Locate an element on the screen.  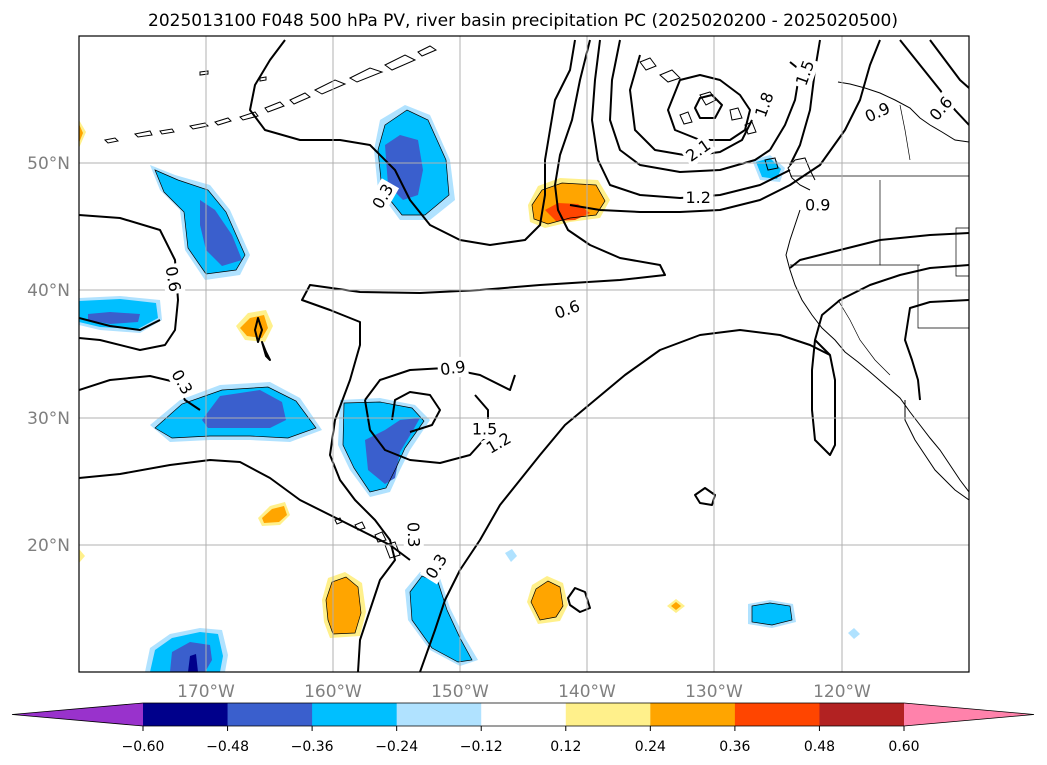
colorbar-tick-label: −0.36 is located at coordinates (312, 747).